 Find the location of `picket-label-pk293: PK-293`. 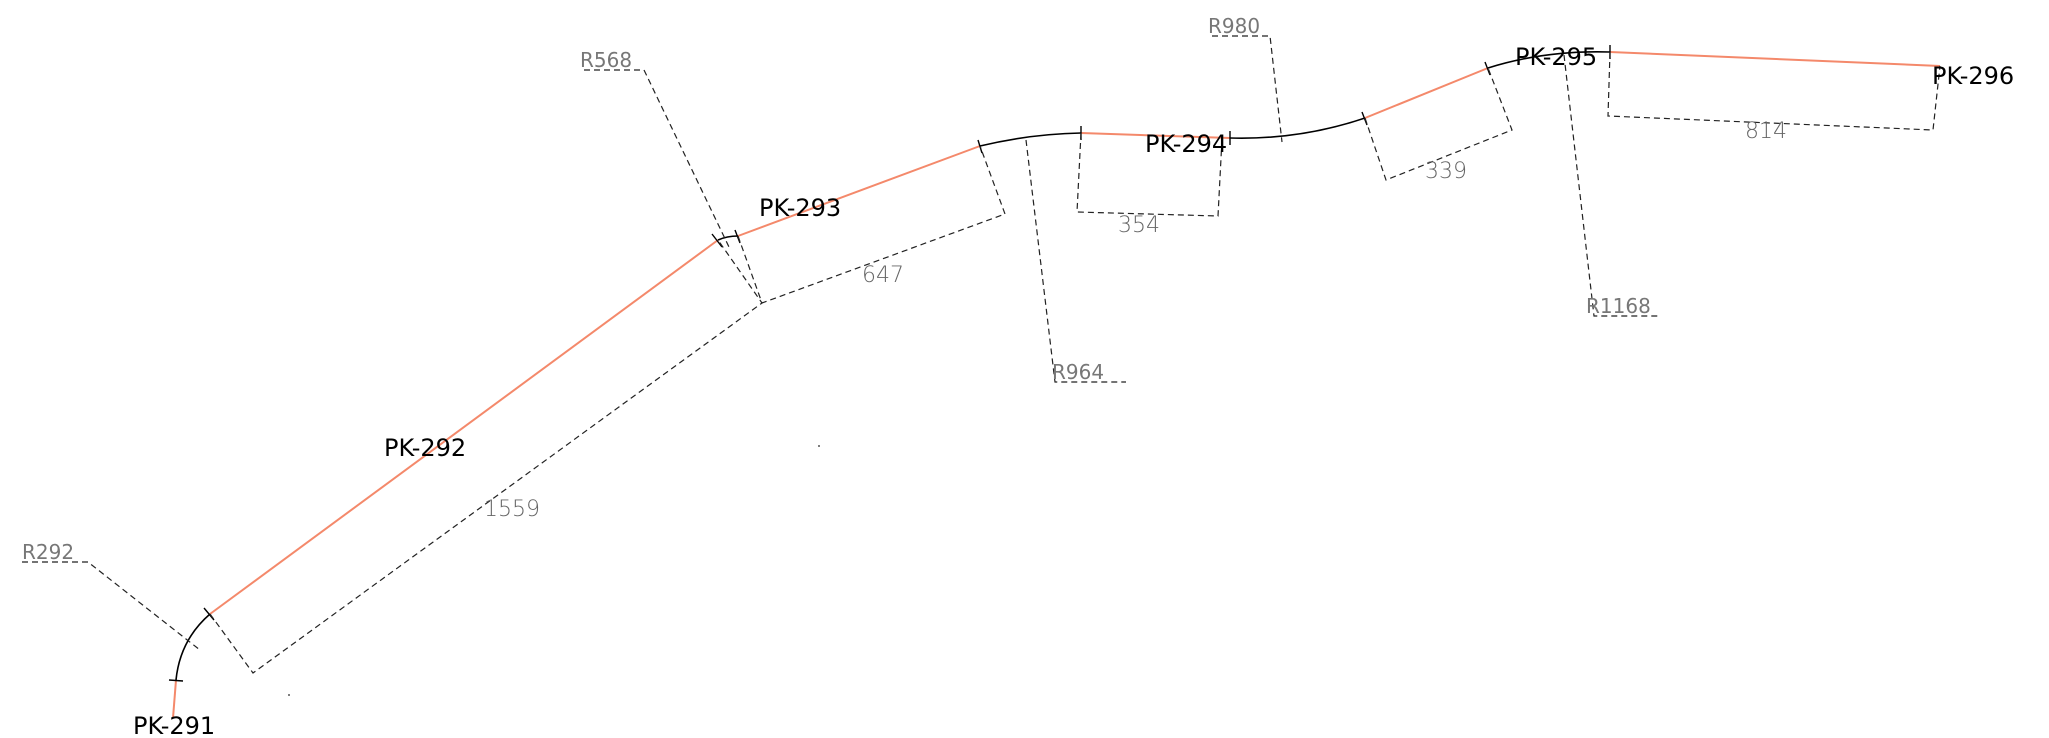

picket-label-pk293: PK-293 is located at coordinates (800, 208).